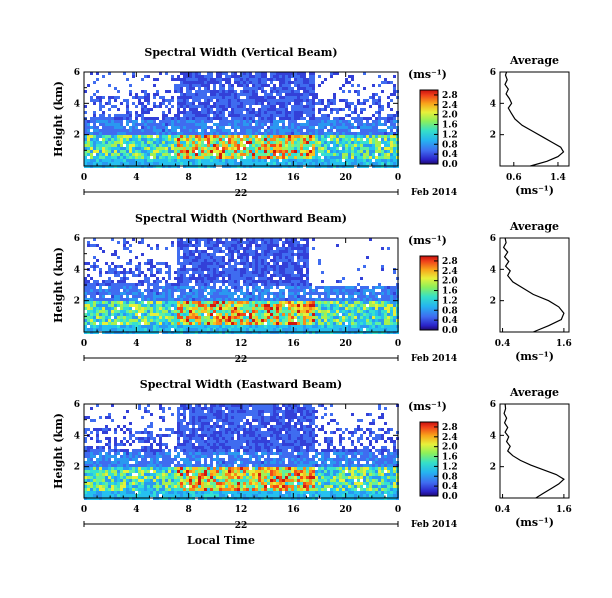 This screenshot has width=612, height=598. Describe the element at coordinates (241, 218) in the screenshot. I see `chart-title: Spectral Width (Northward Beam)` at that location.